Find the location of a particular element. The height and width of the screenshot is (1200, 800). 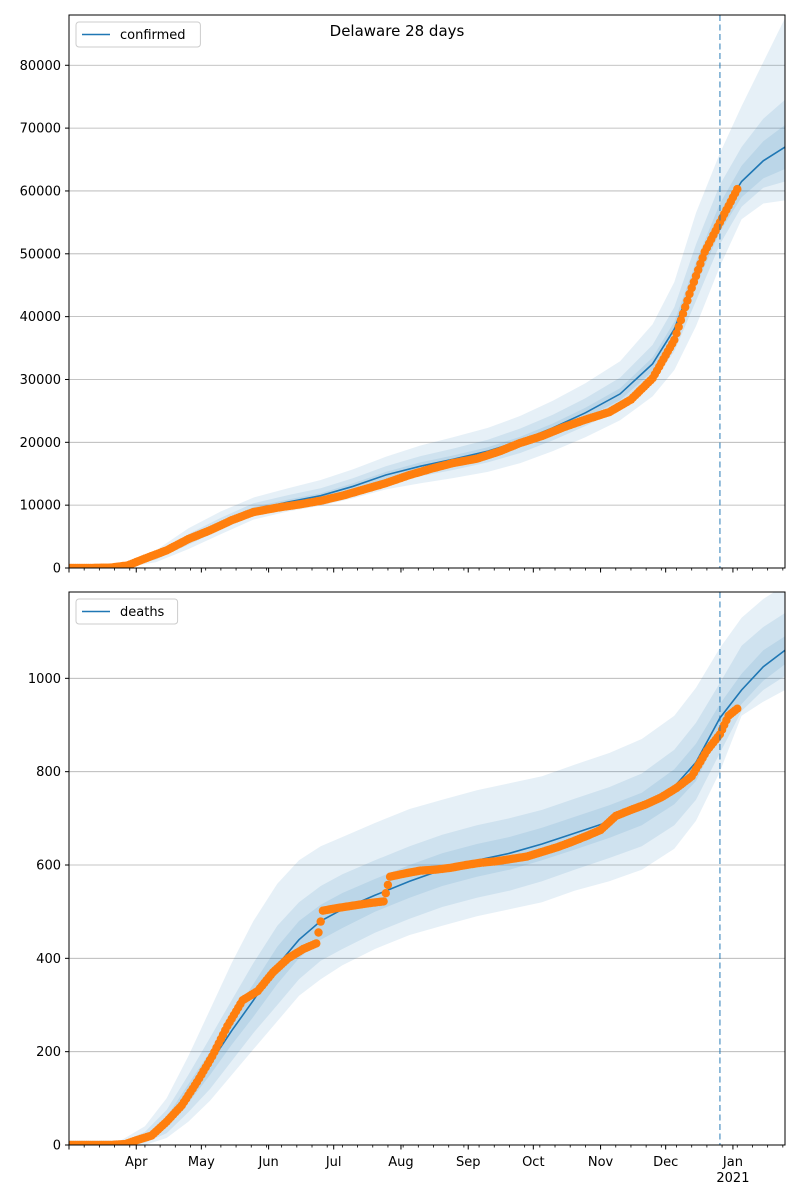

x-tick-label: Jun is located at coordinates (267, 1162).